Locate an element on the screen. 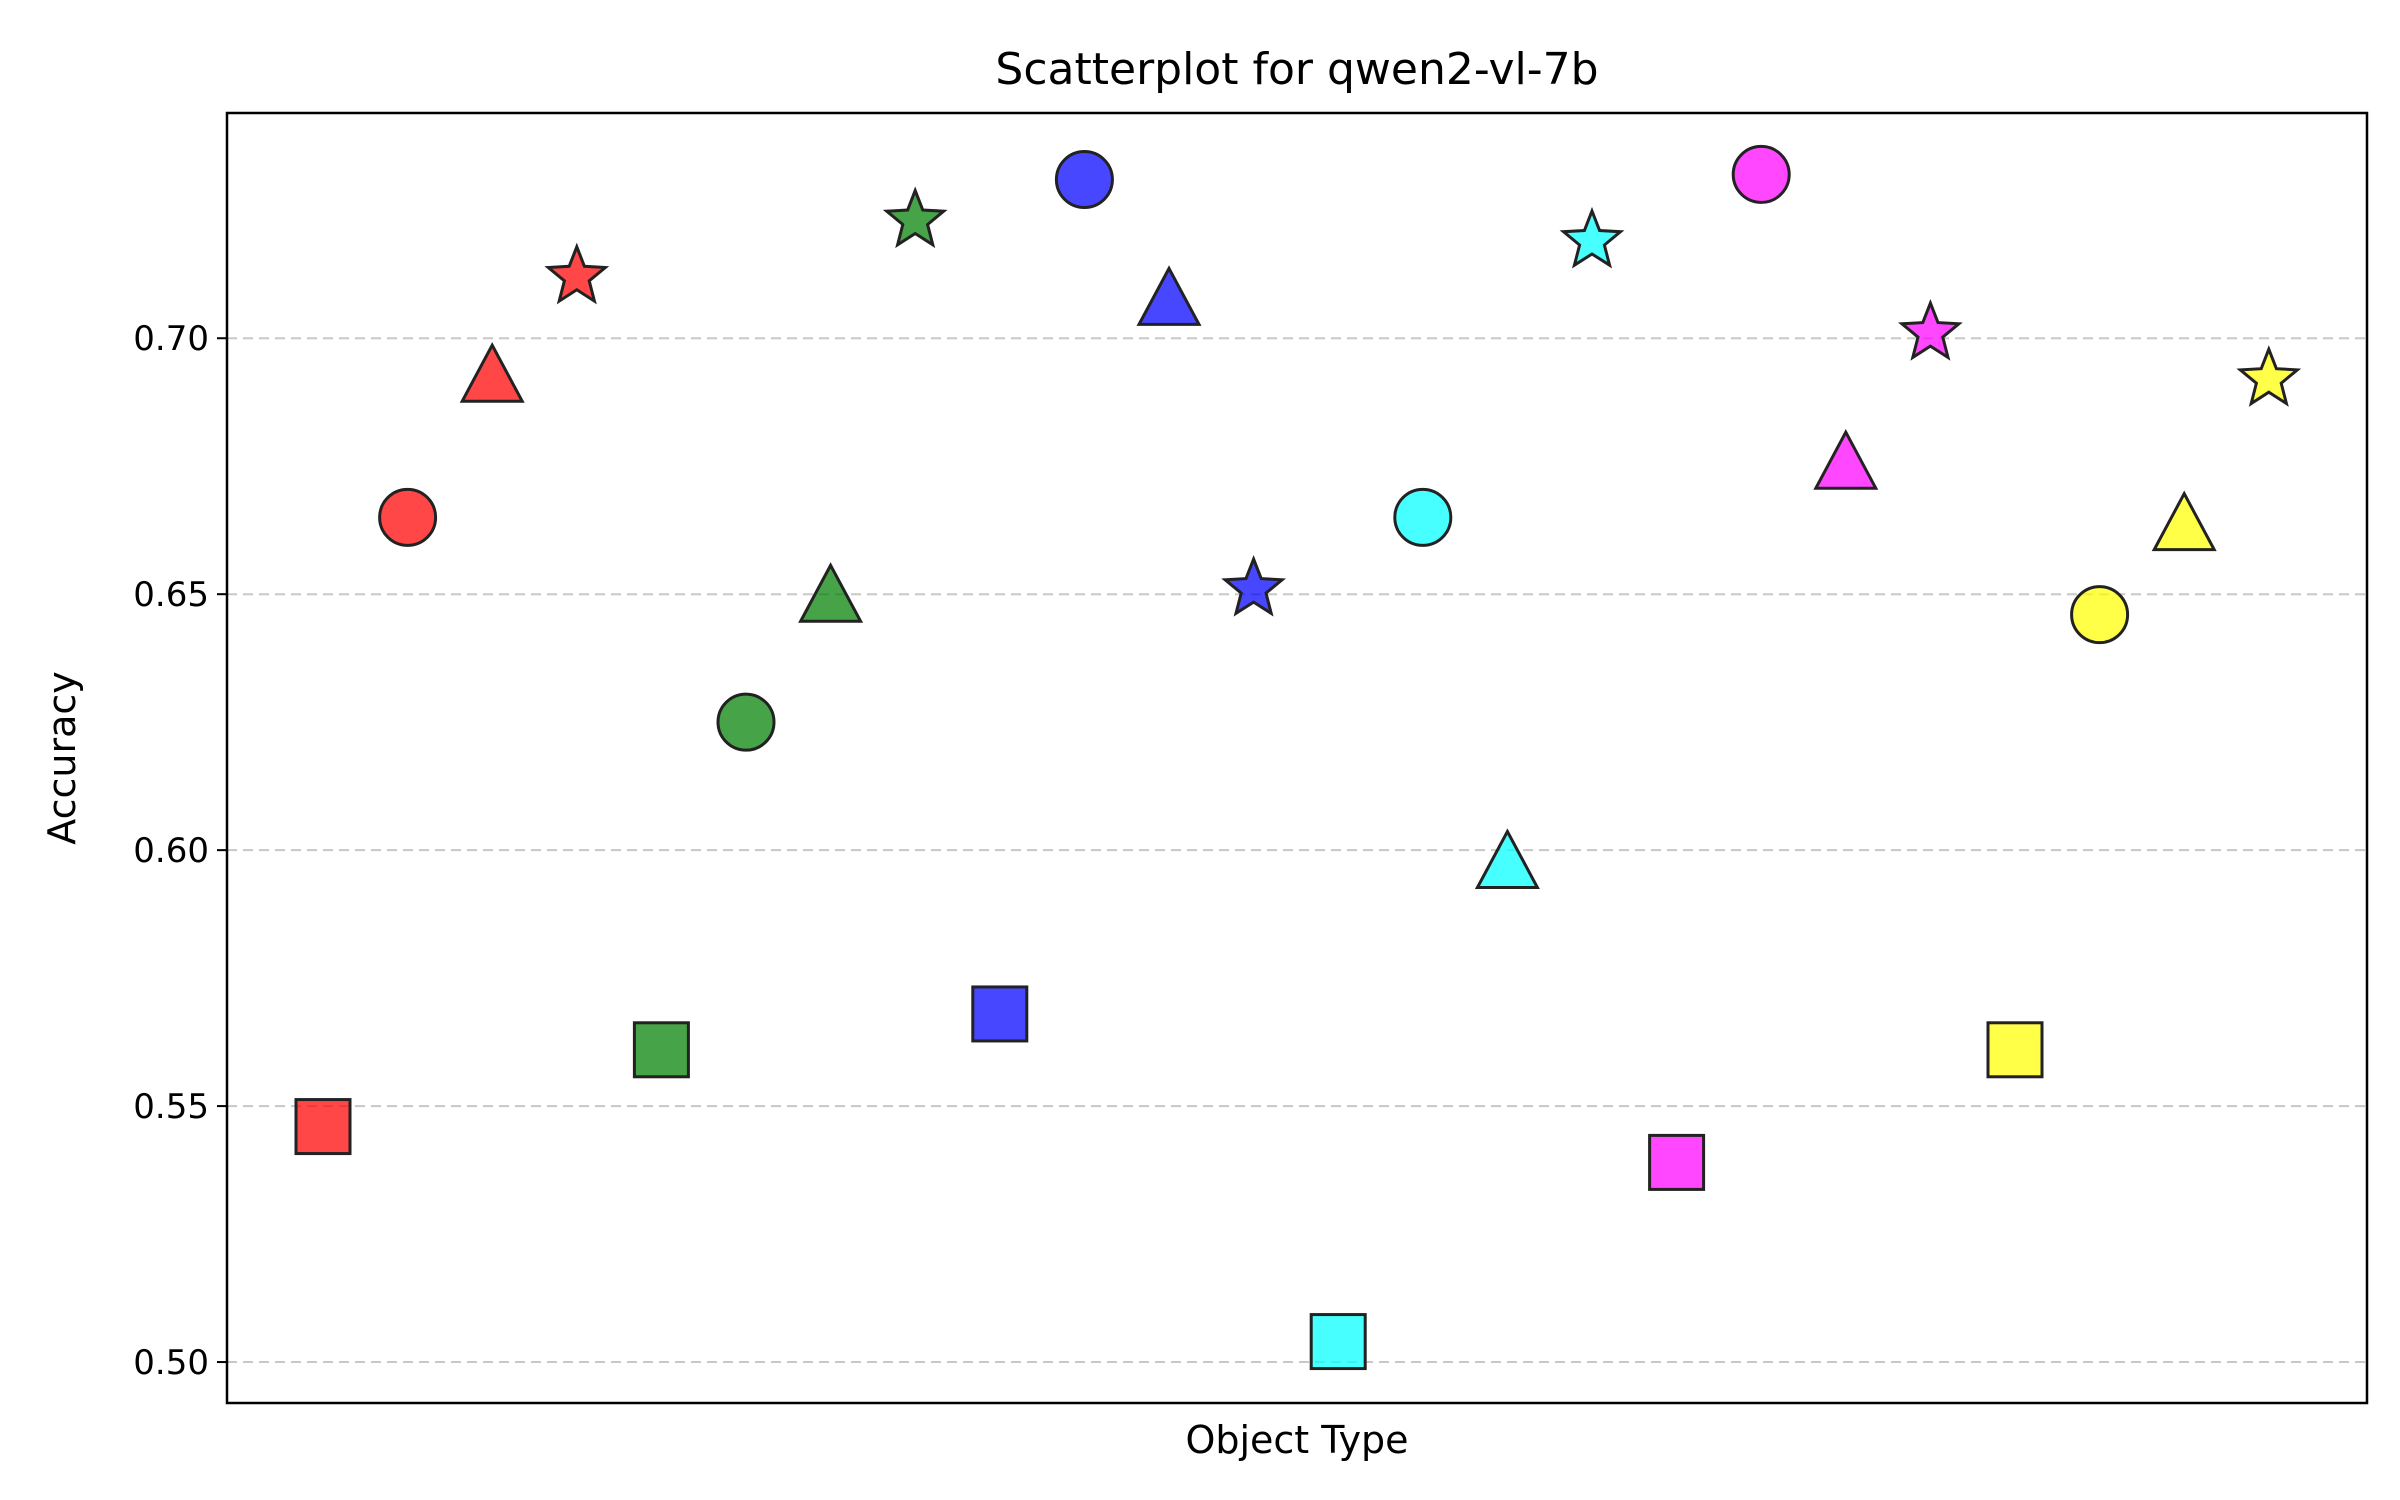  y-tick-label: 0.60 is located at coordinates (171, 851).